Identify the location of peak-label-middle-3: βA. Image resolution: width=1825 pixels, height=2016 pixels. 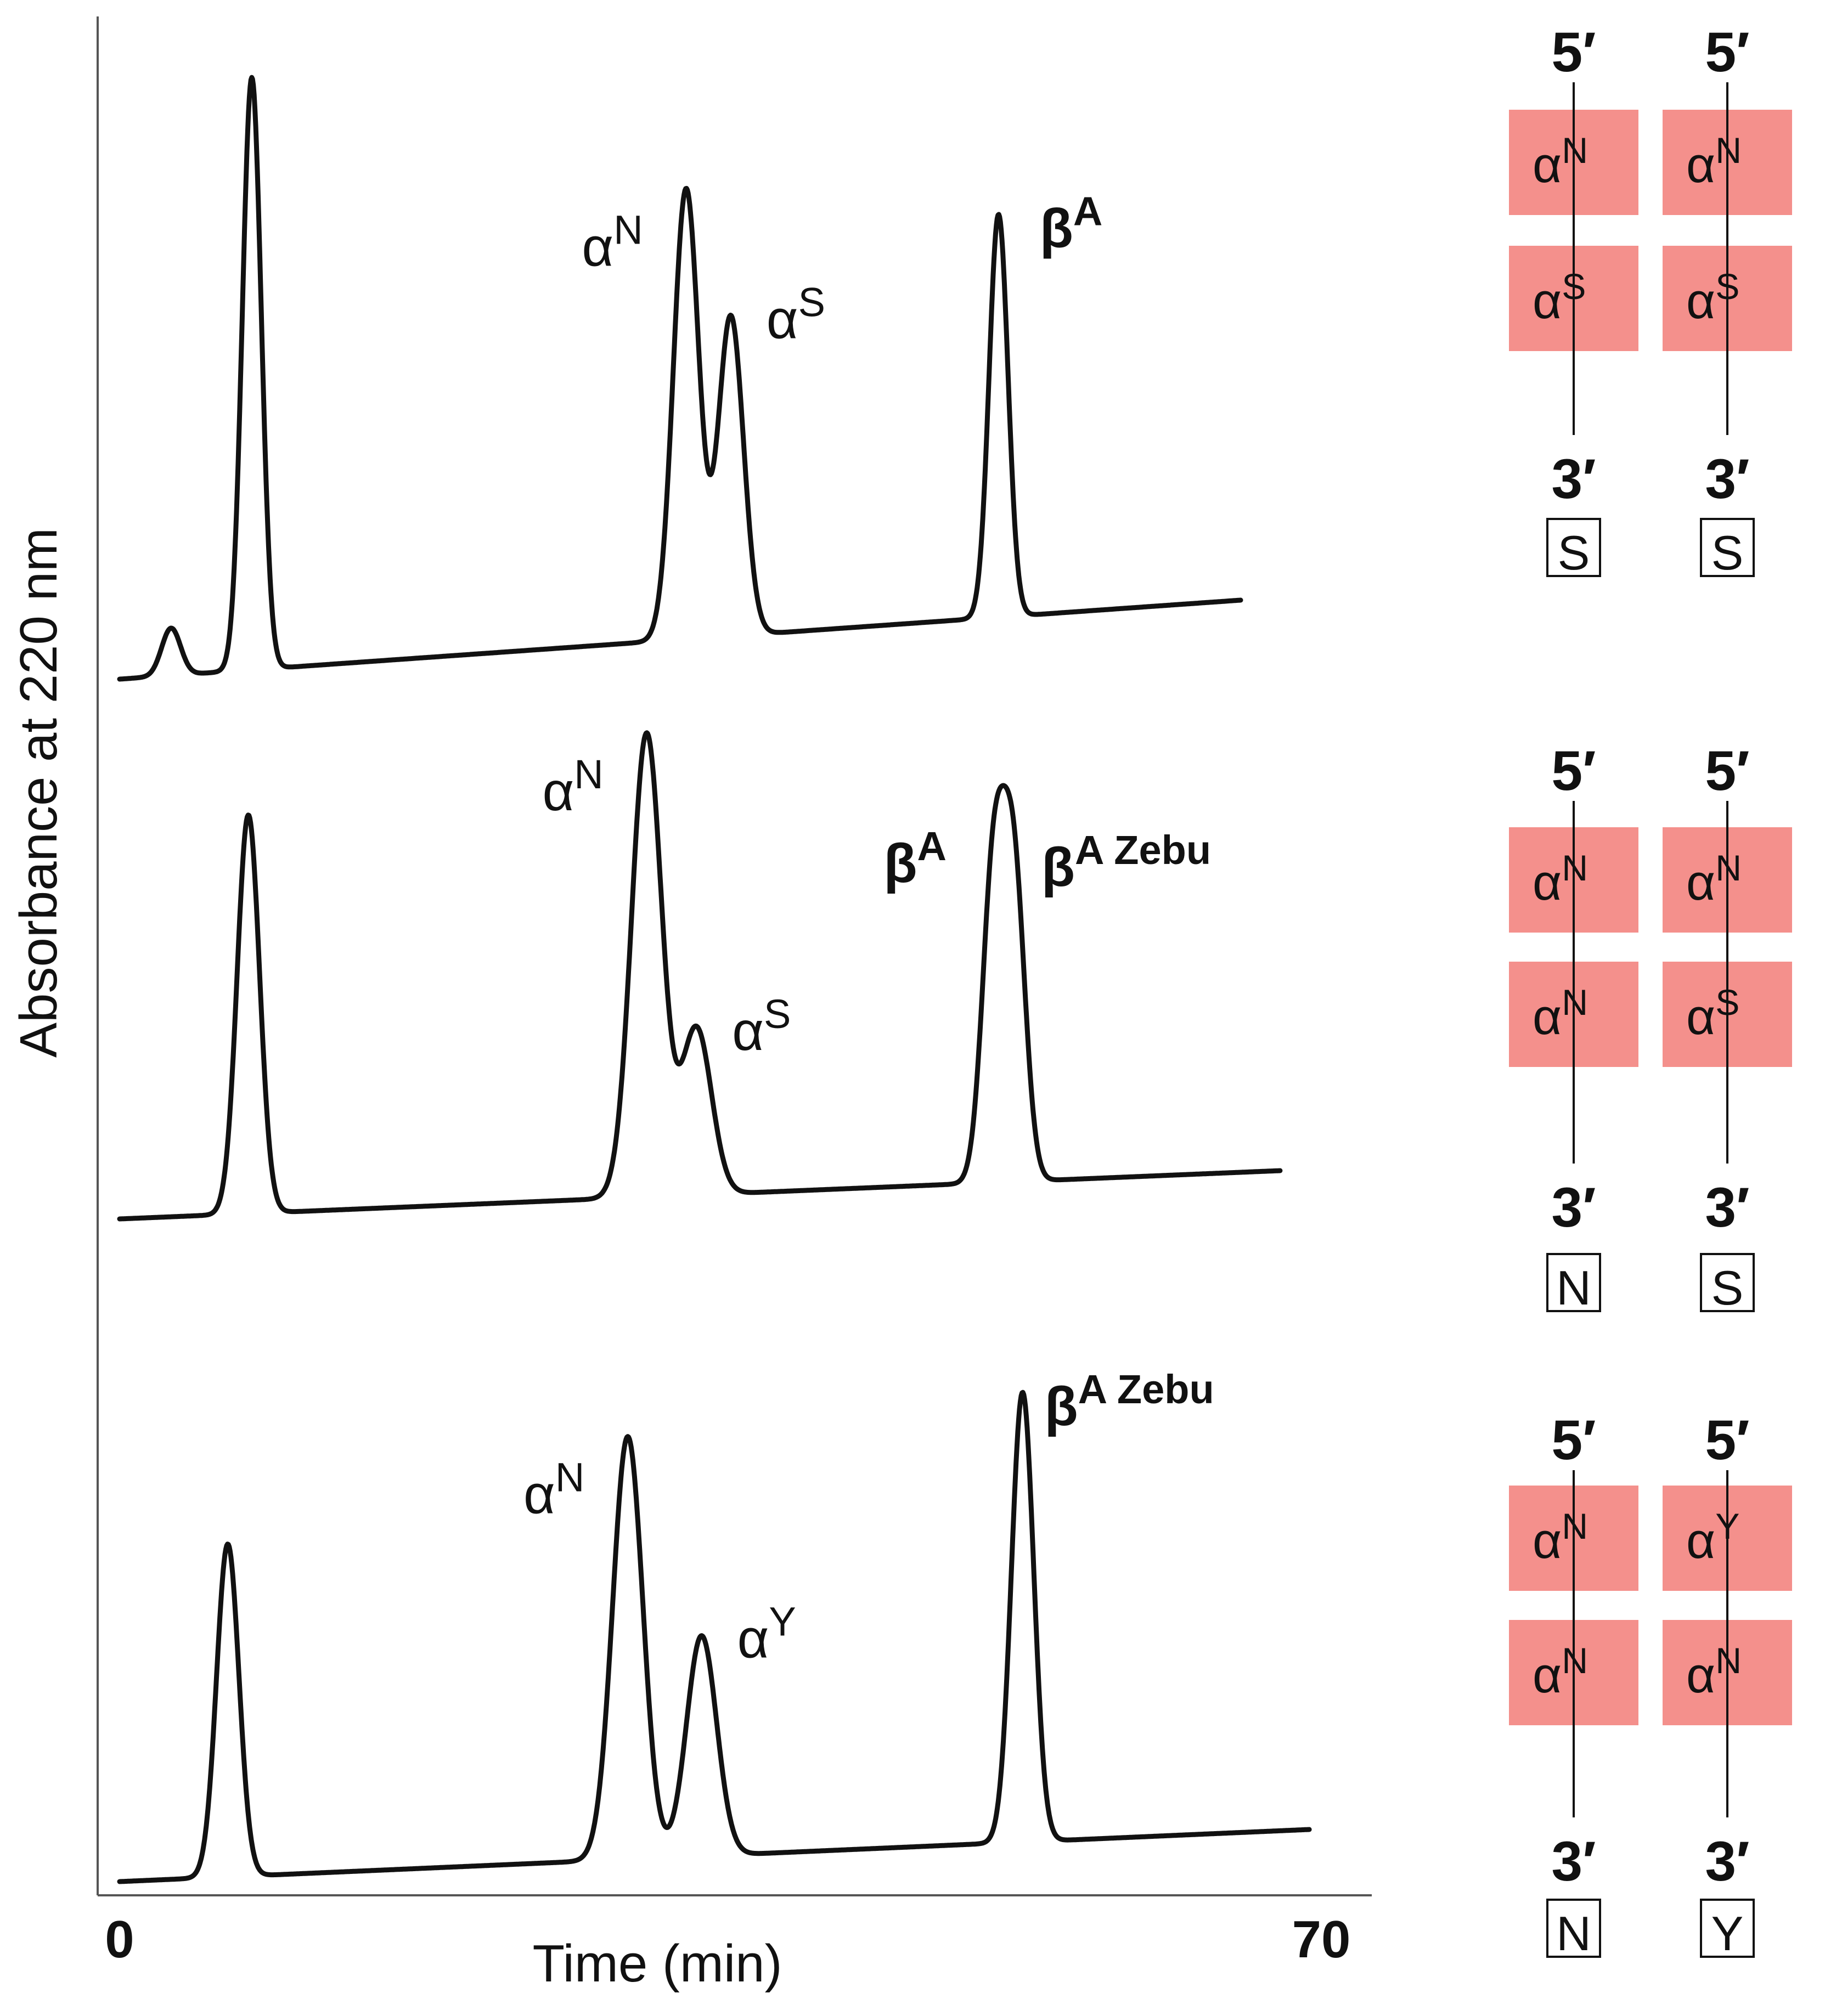
(915, 859).